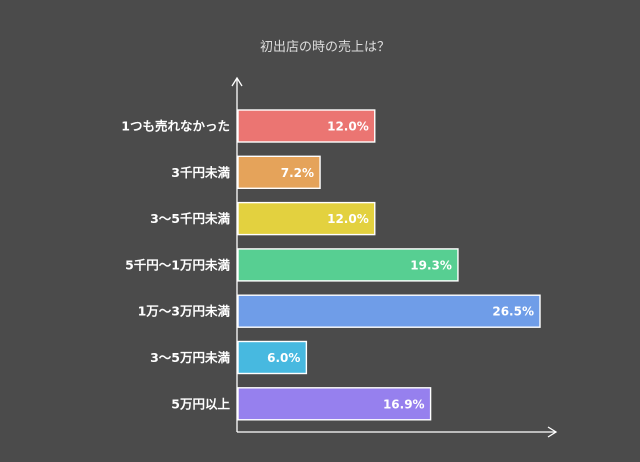 This screenshot has height=462, width=640. What do you see at coordinates (200, 403) in the screenshot?
I see `category-label-6: 5万円以上` at bounding box center [200, 403].